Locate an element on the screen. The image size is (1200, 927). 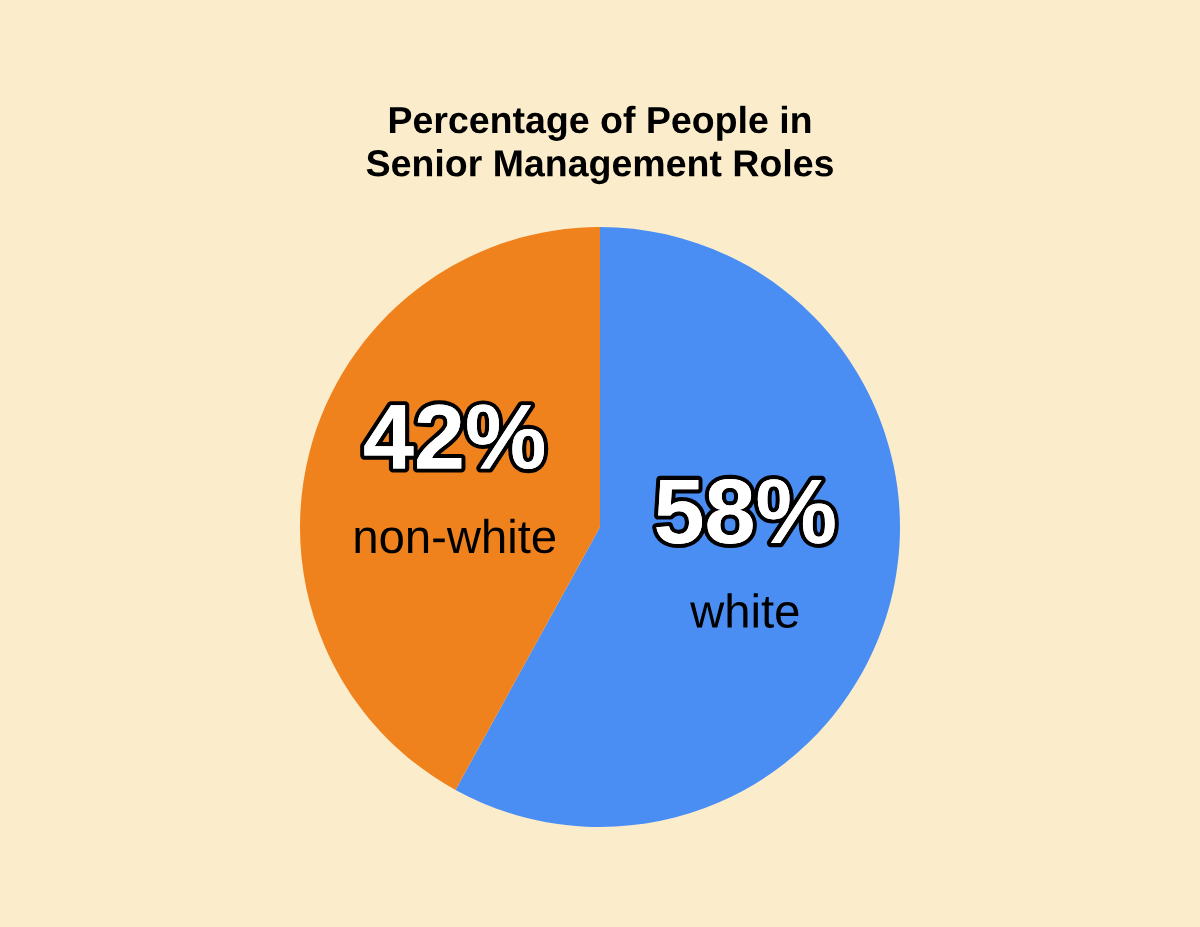
slice-label: white is located at coordinates (744, 610).